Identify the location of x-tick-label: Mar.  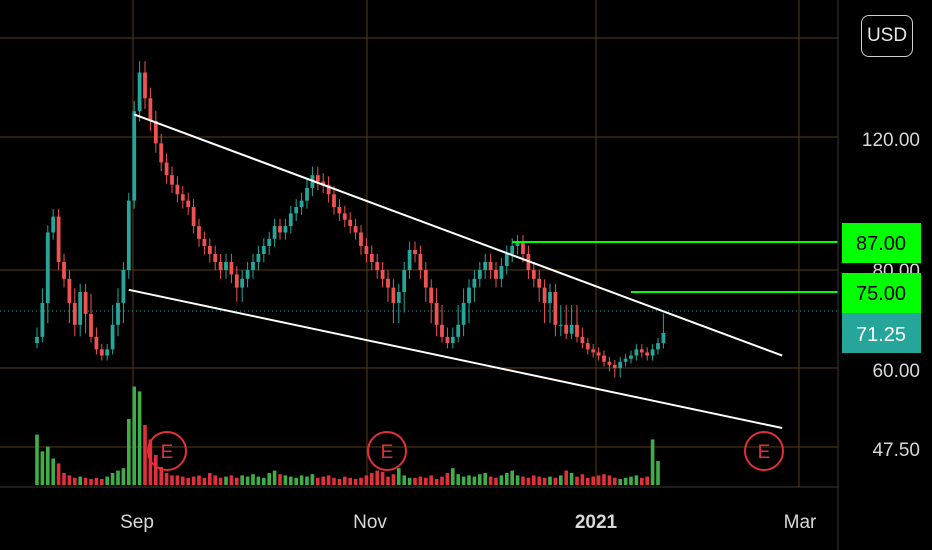
(800, 522).